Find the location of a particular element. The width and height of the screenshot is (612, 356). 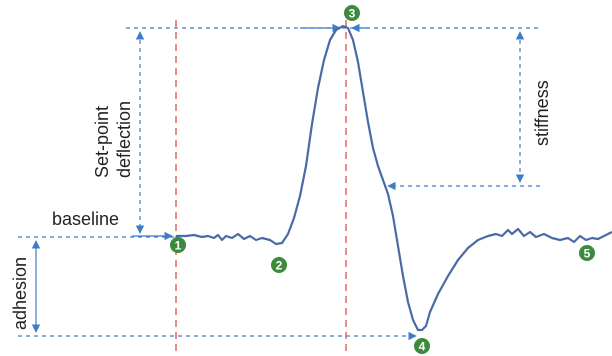

svg-text: 3 is located at coordinates (352, 14).